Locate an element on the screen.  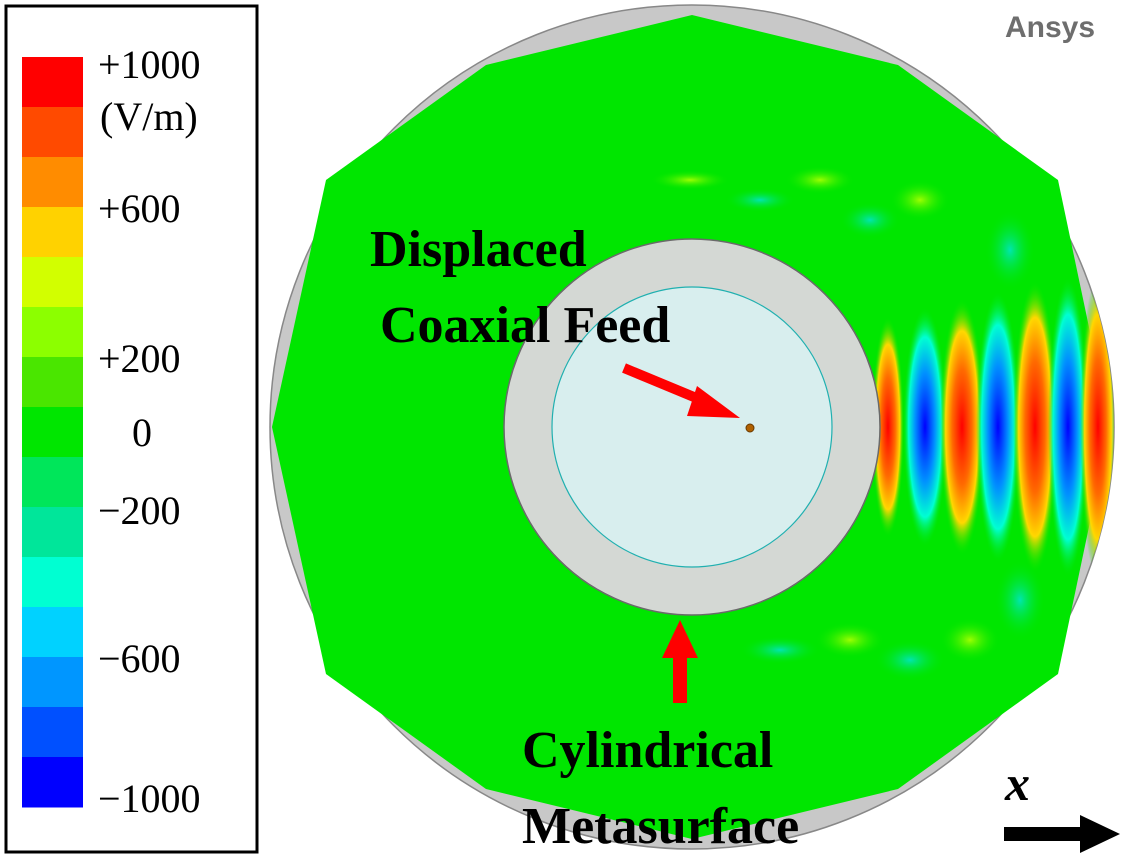
feed-annotation: Displaced Coaxial Feed is located at coordinates (555, 319).